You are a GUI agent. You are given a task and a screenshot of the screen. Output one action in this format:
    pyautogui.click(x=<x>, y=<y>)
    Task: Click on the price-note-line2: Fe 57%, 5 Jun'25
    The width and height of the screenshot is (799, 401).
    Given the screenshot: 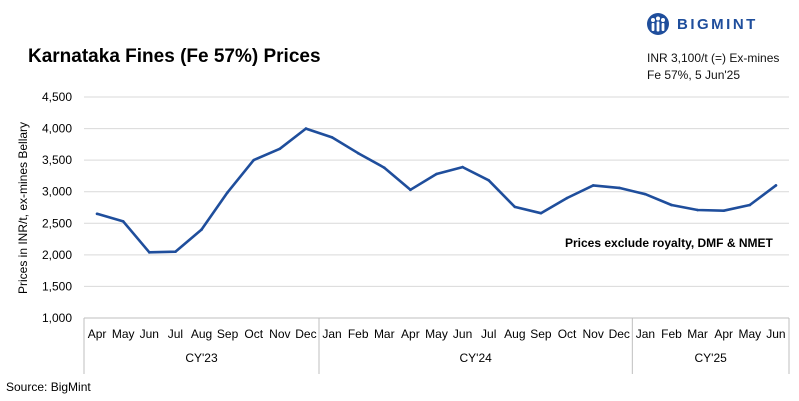 What is the action you would take?
    pyautogui.click(x=694, y=75)
    